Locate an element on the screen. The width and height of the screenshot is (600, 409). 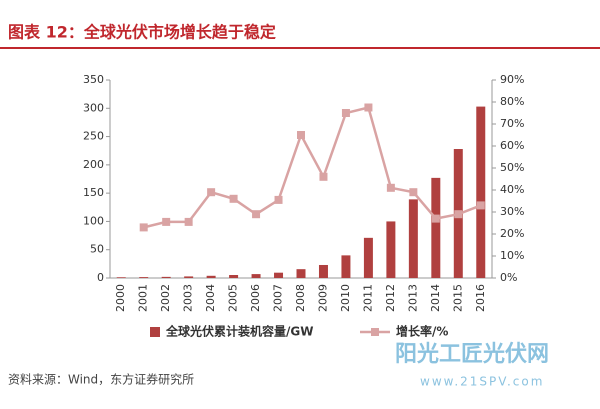
y2-tick-label: 20% is located at coordinates (512, 233).